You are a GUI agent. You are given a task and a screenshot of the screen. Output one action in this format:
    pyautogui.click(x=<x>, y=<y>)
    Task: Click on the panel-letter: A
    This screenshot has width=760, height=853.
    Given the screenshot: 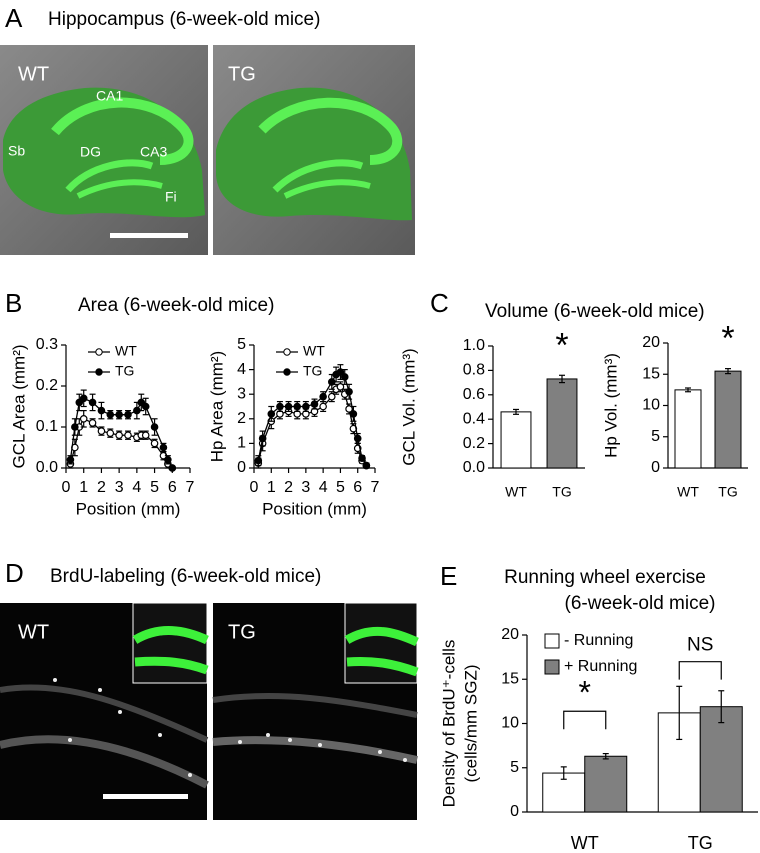 What is the action you would take?
    pyautogui.click(x=14, y=18)
    